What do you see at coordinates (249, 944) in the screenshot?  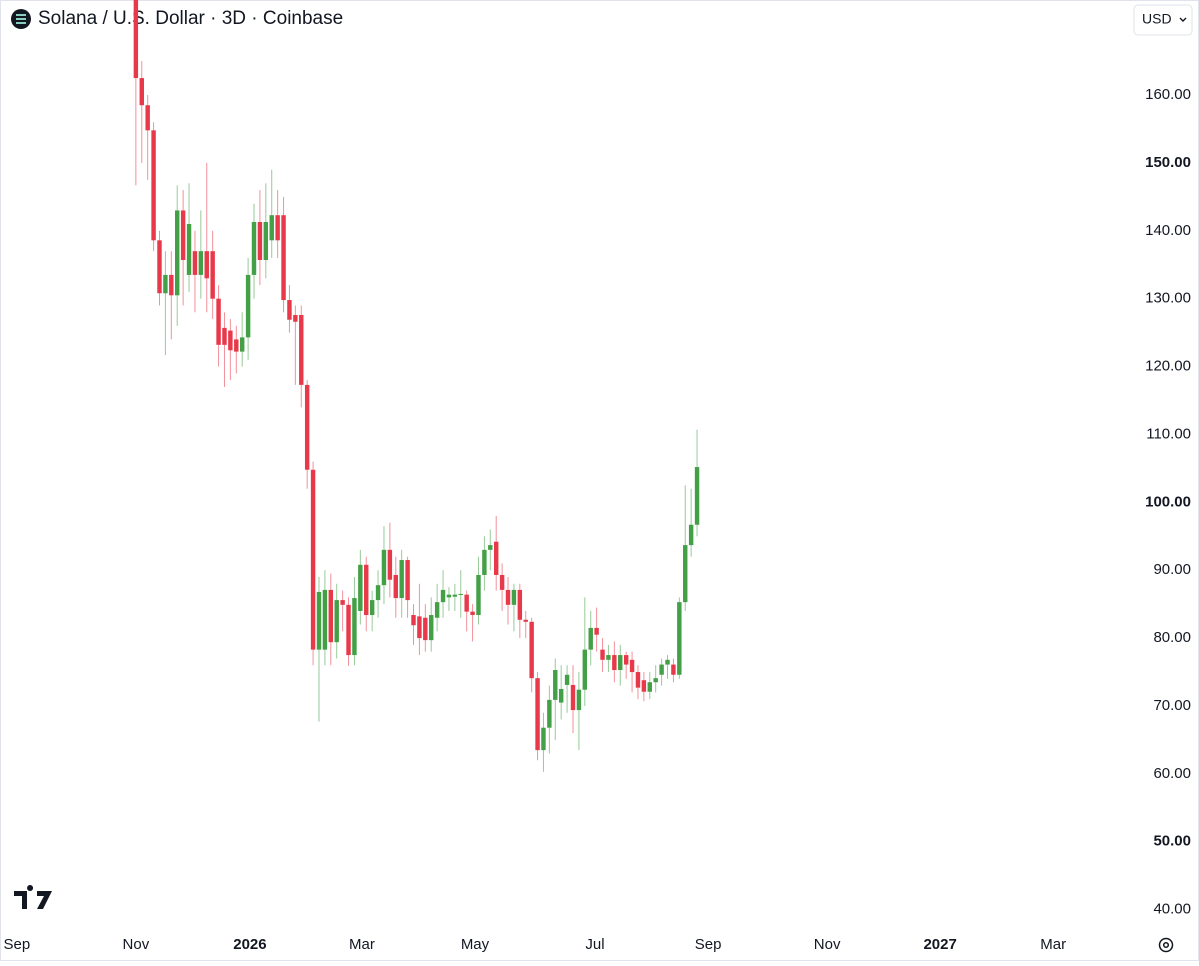 I see `x-tick-label: 2026` at bounding box center [249, 944].